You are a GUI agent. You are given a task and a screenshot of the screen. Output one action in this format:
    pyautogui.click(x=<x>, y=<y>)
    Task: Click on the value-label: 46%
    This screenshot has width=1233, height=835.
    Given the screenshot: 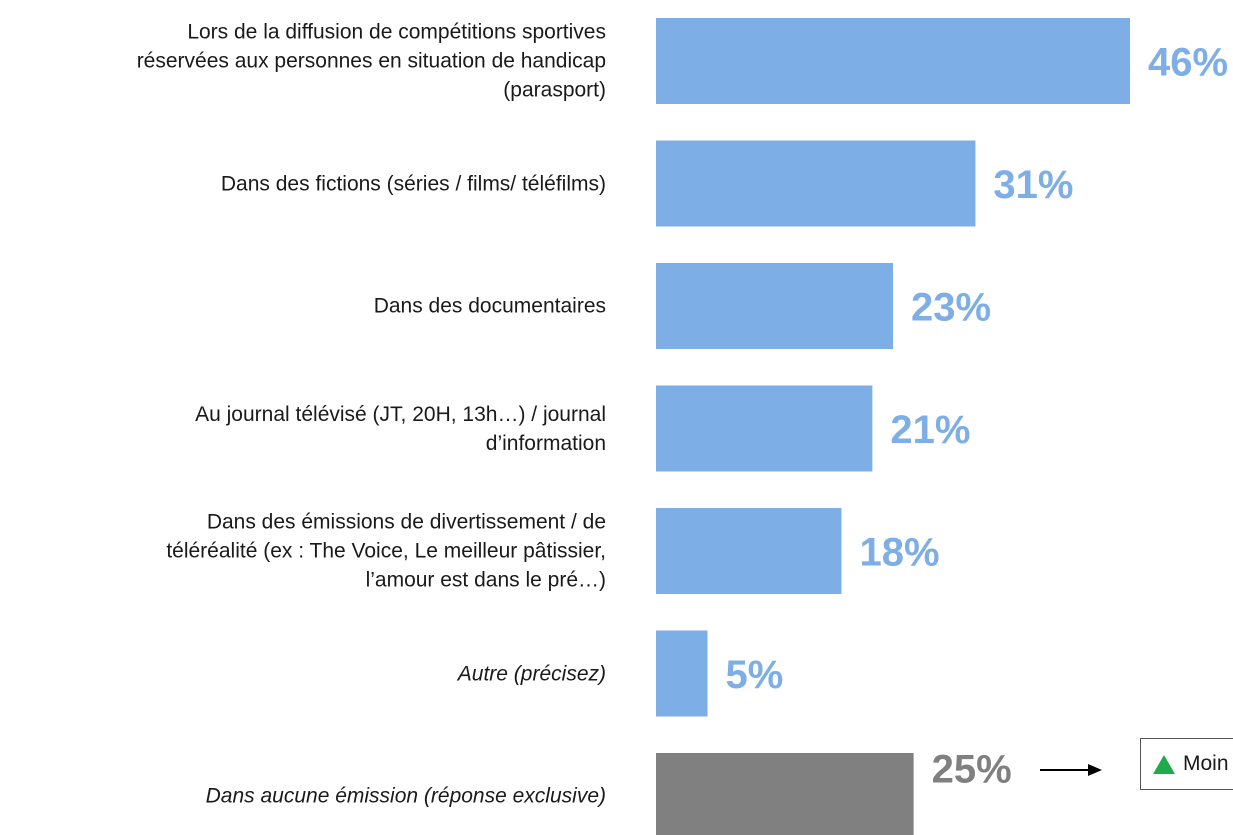 What is the action you would take?
    pyautogui.click(x=1188, y=63)
    